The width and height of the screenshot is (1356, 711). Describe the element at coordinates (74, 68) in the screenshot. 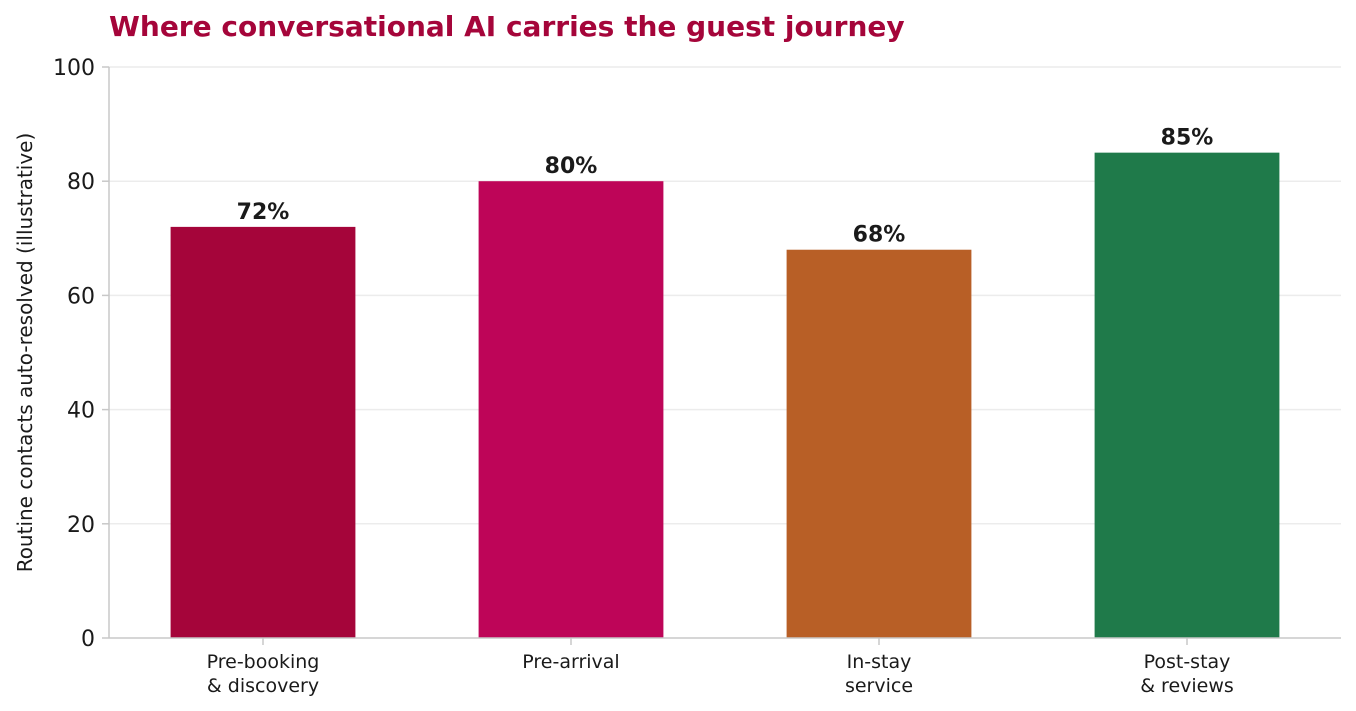

I see `y-tick-label: 100` at that location.